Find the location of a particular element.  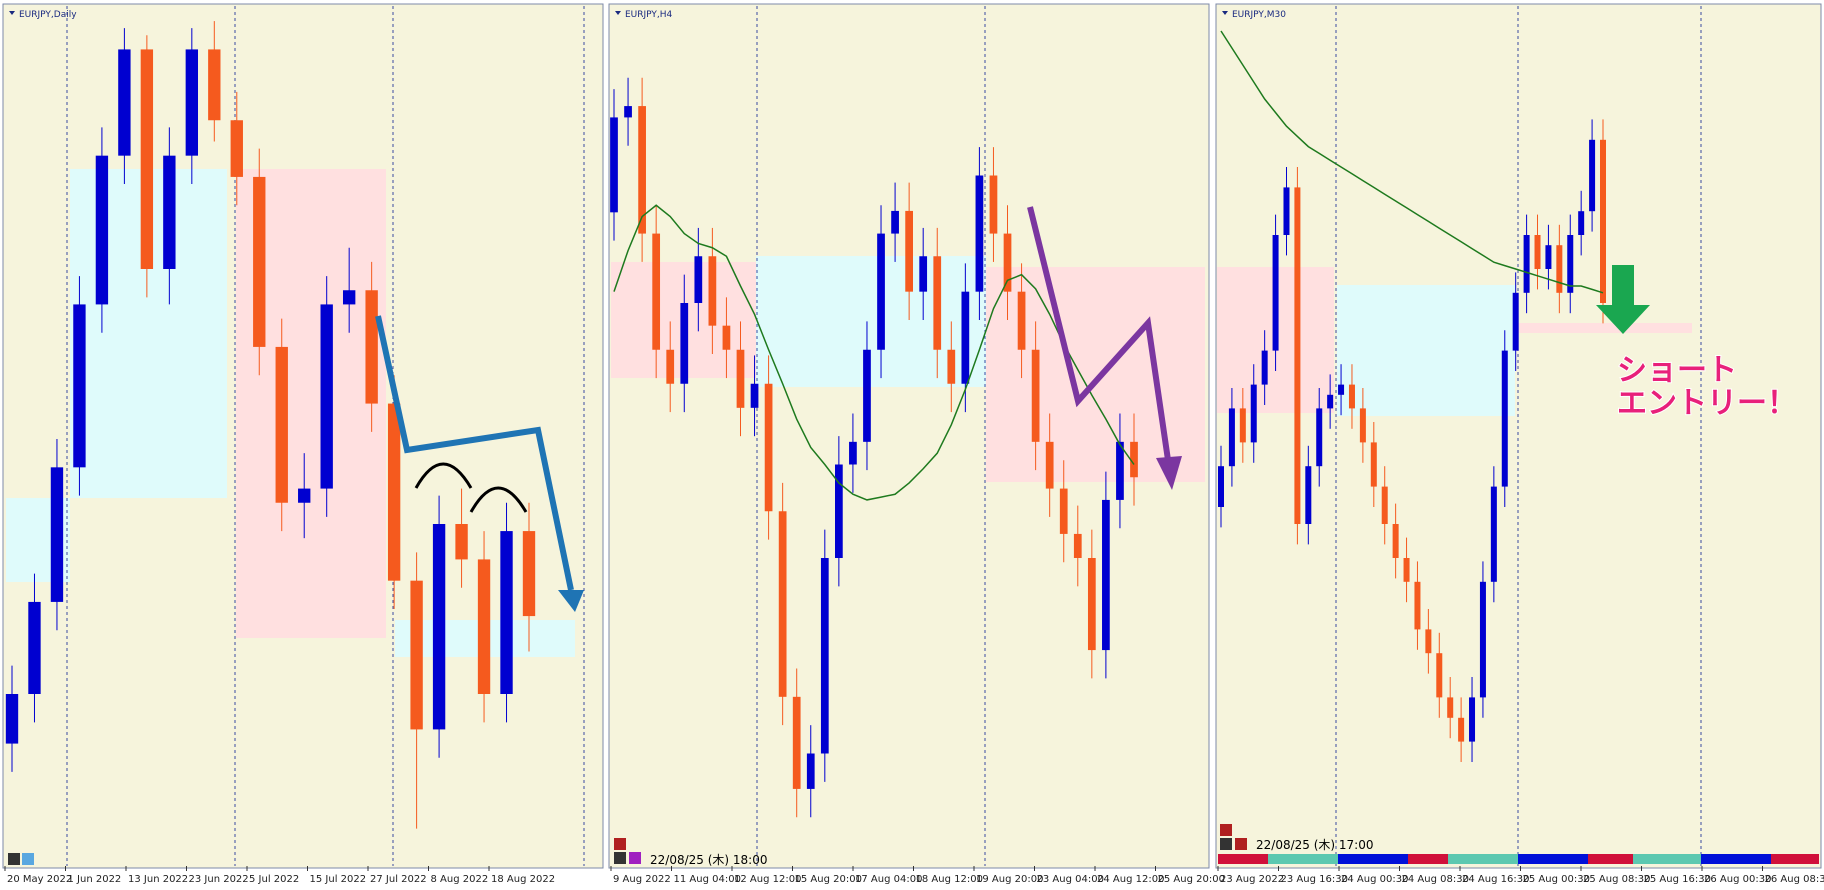

x-tick-label: 15 Jul 2022 is located at coordinates (338, 879).